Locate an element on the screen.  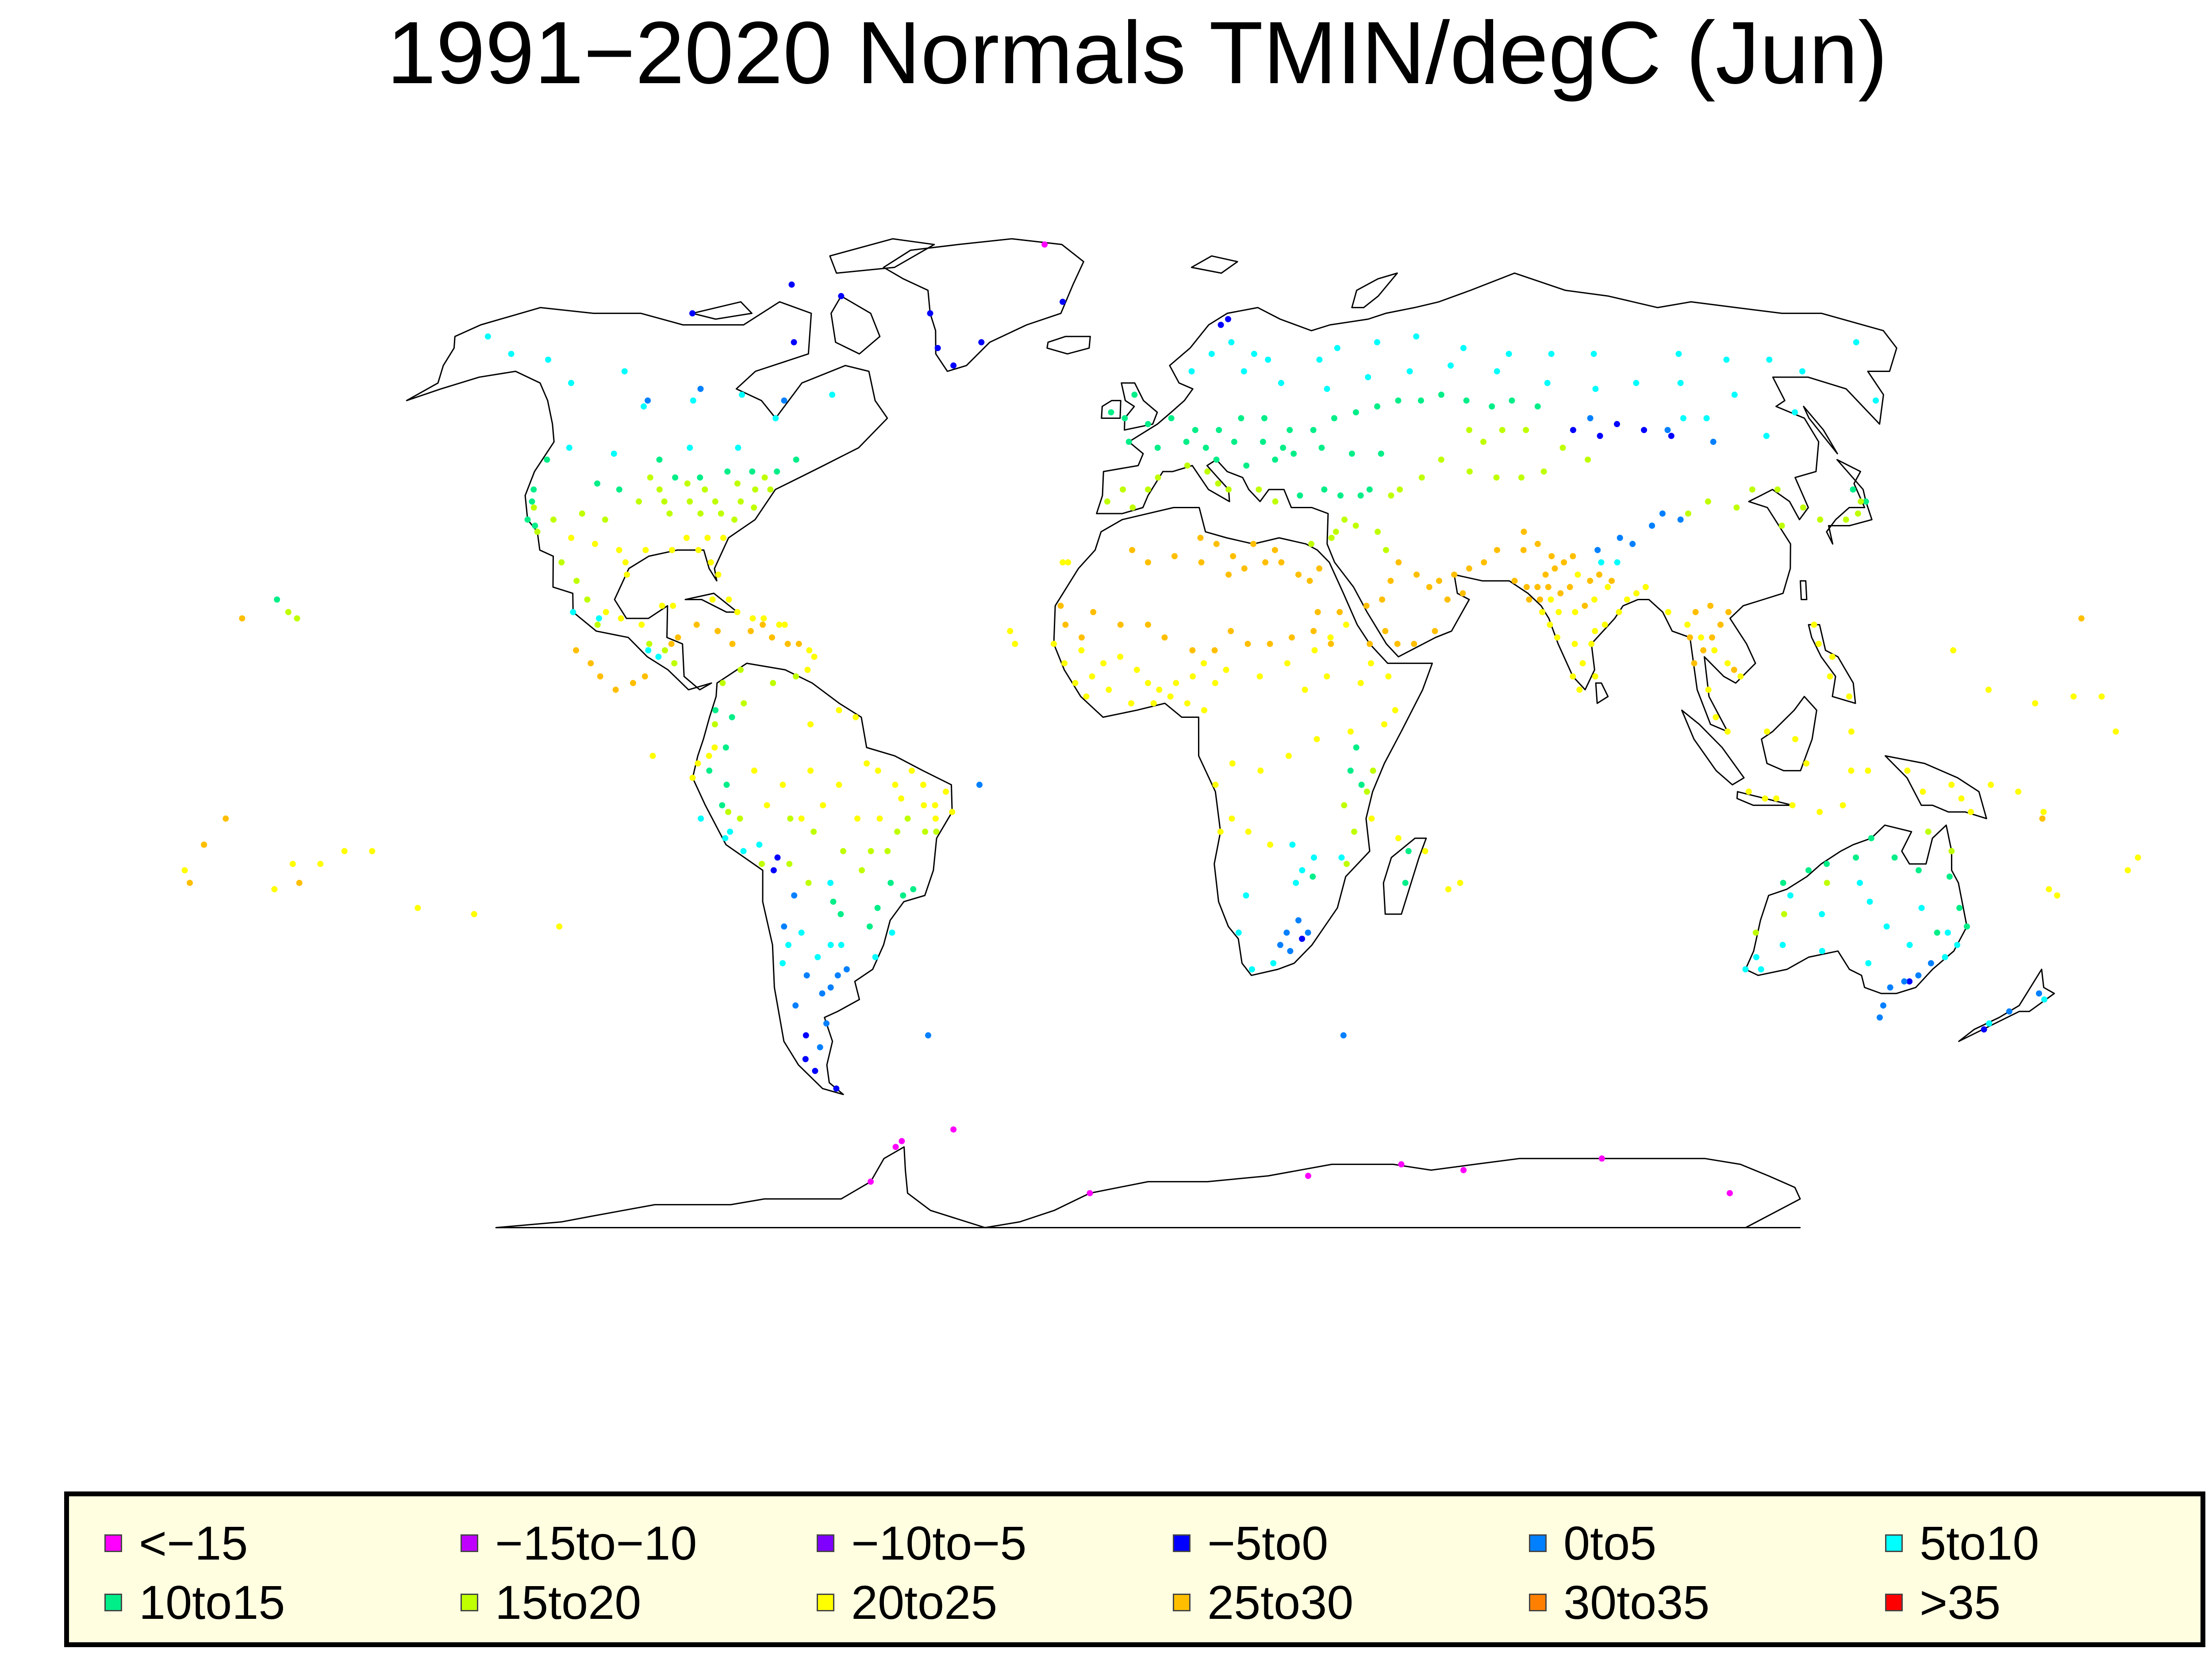
legend-label: −15to−10 is located at coordinates (596, 1543).